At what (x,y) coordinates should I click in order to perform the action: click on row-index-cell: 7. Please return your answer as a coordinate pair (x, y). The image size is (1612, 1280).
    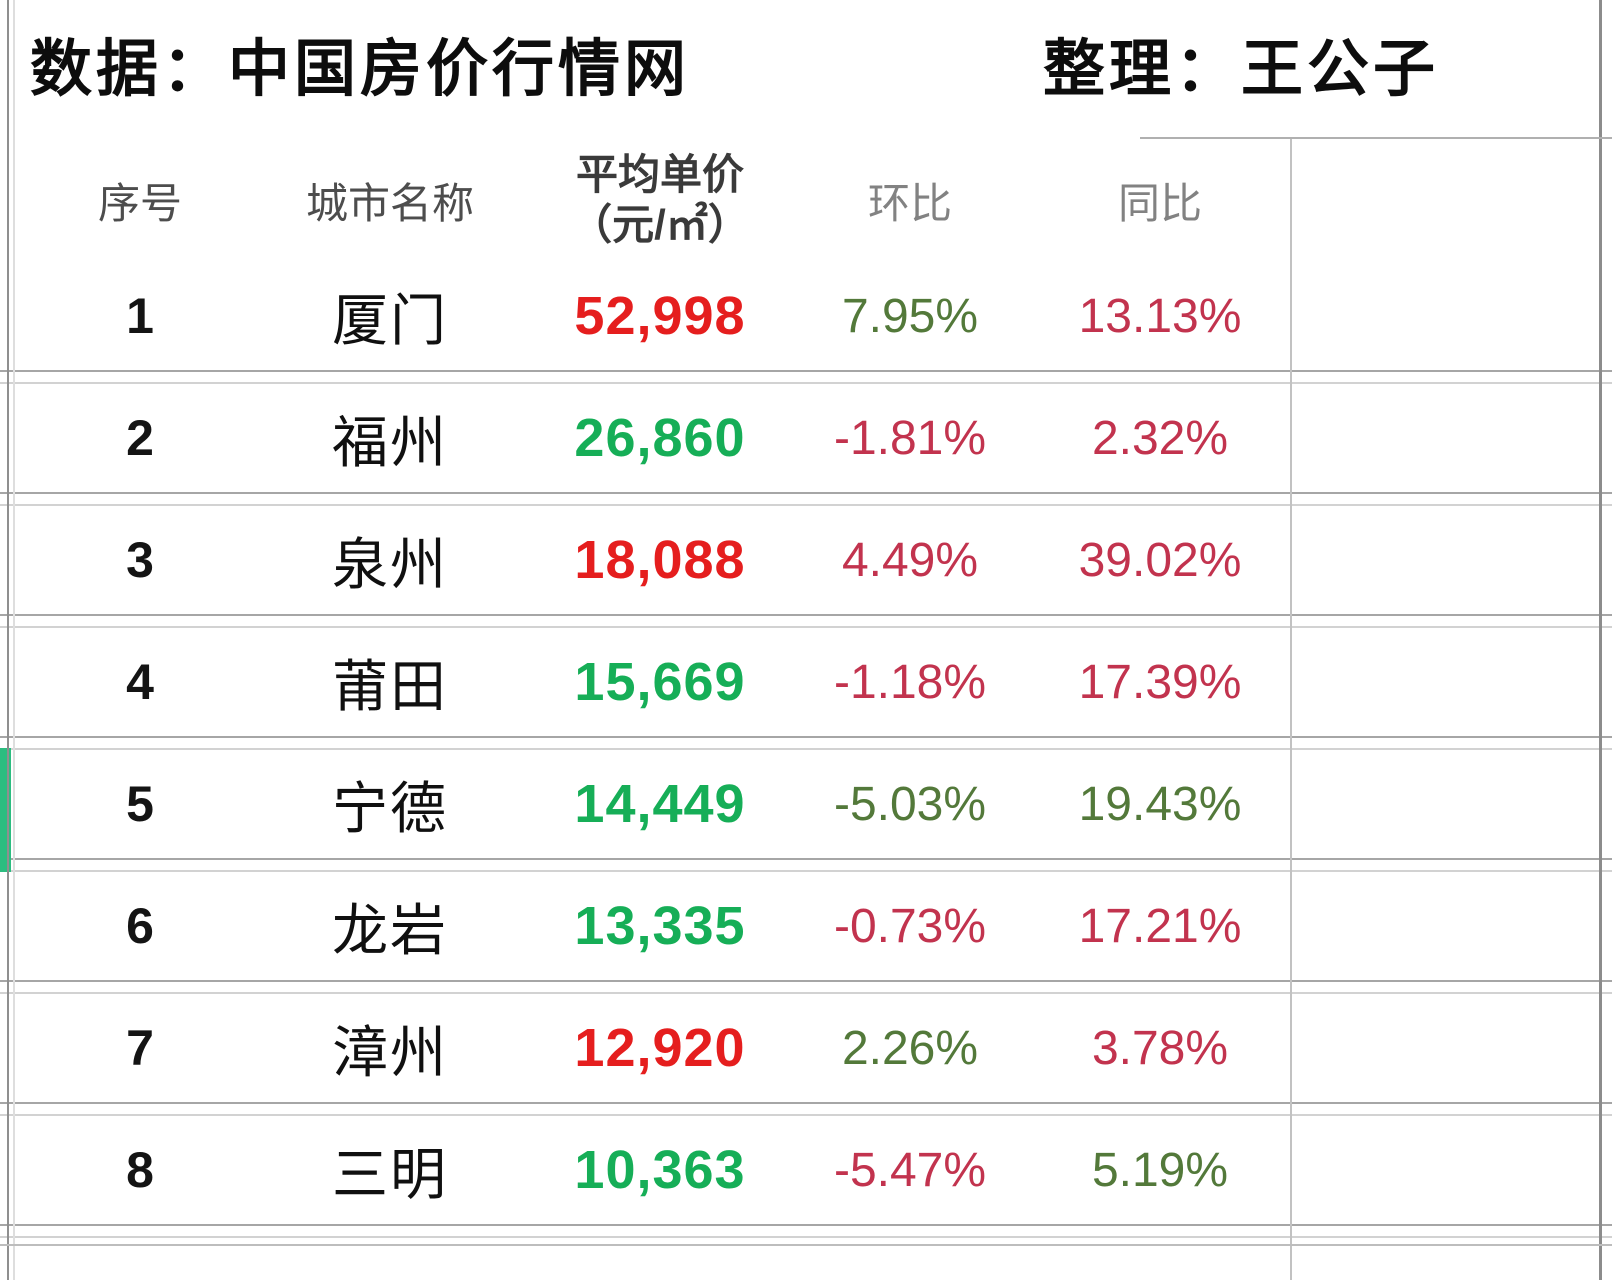
    Looking at the image, I should click on (140, 1048).